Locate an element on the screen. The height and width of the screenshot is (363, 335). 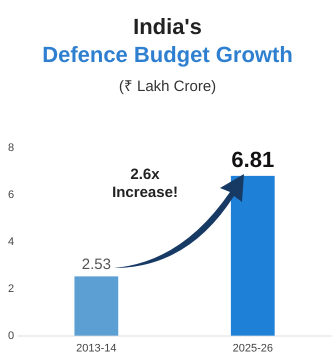
x-tick-label: 2013-14 is located at coordinates (96, 348).